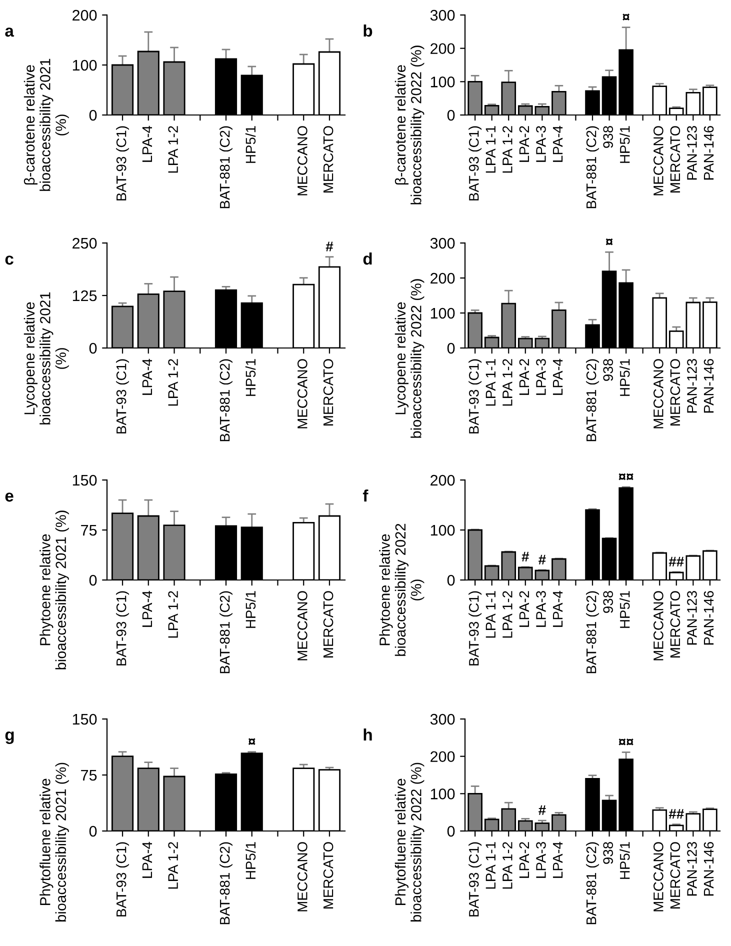  I want to click on y-axis-title: Lycopene relative bioaccessibility 2021 (%), so click(46, 358).